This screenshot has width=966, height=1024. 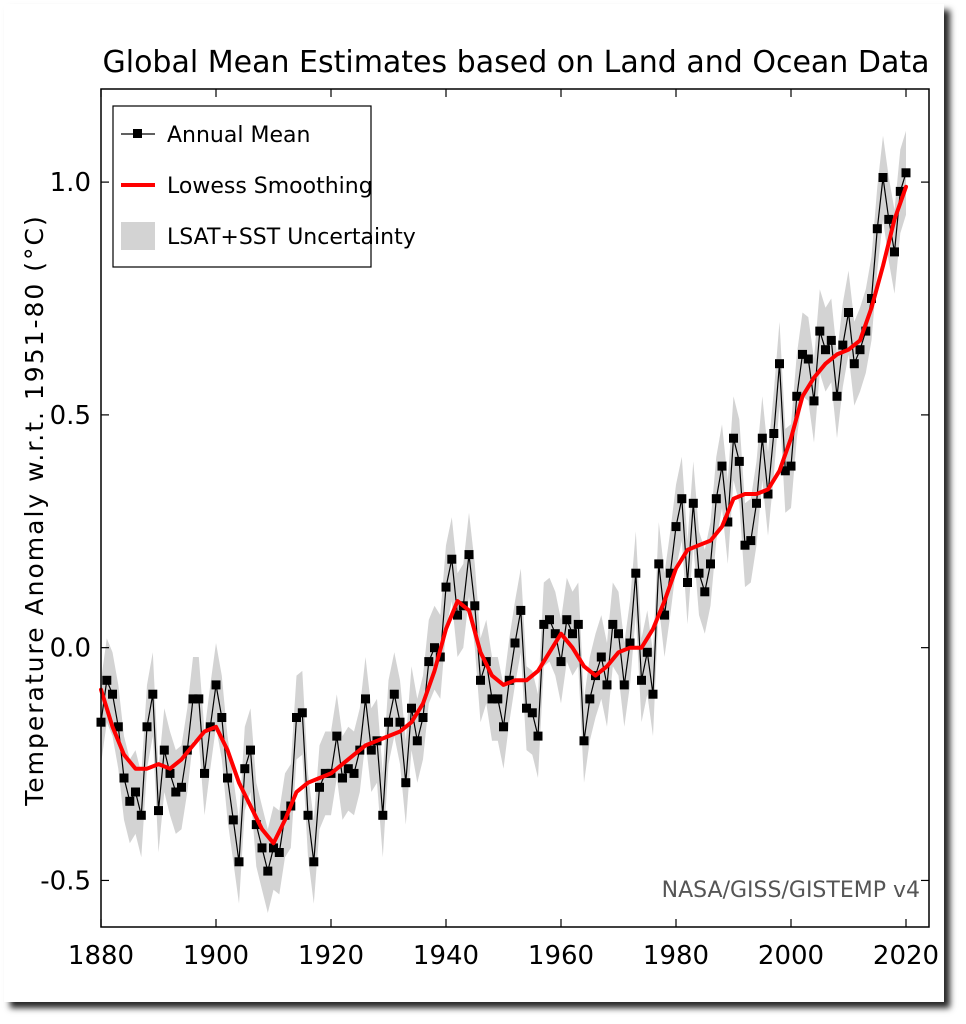 I want to click on x-tick-label: 1980, so click(x=676, y=956).